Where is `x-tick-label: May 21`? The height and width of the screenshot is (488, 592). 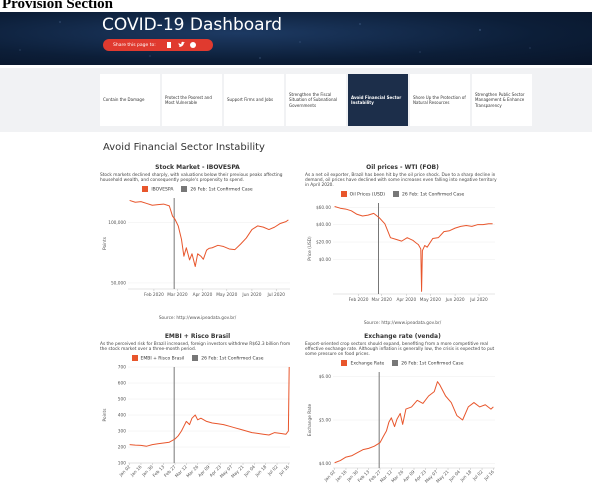 x-tick-label: May 21 is located at coordinates (443, 476).